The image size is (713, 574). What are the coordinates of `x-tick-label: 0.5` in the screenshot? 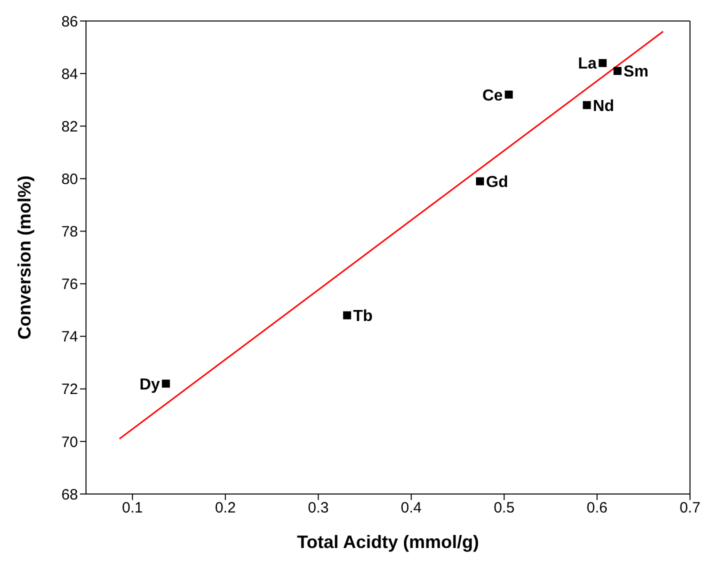 It's located at (504, 508).